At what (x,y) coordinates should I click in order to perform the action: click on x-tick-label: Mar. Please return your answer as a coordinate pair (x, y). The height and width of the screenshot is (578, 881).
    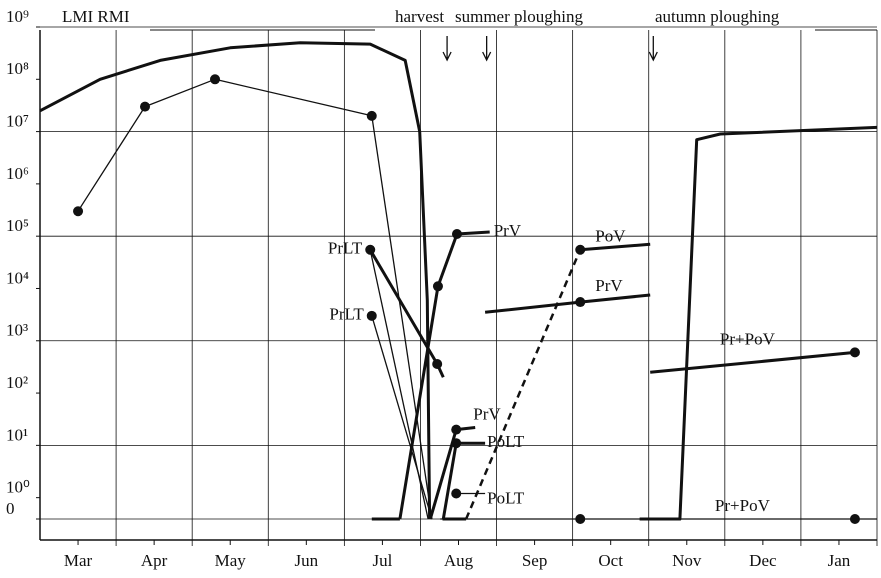
    Looking at the image, I should click on (78, 560).